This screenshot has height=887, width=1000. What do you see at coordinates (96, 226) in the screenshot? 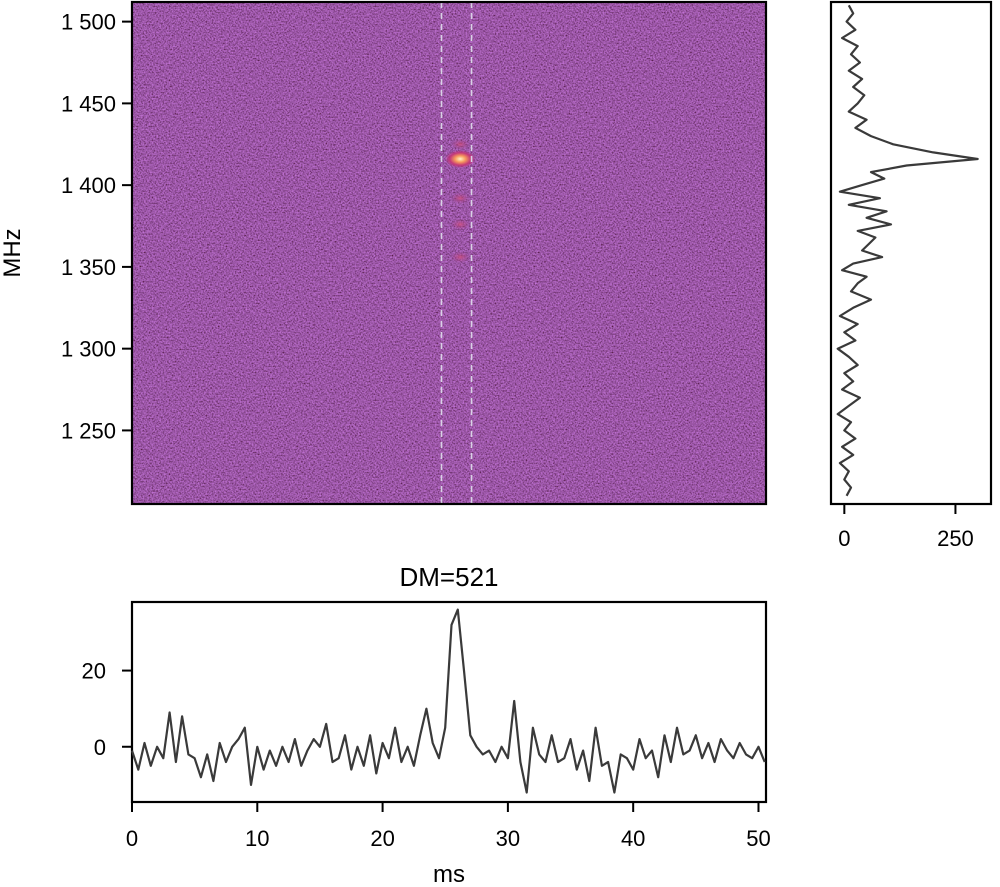
I see `heatmap-y-ticks: 1 250 1 300 1 350 1 400 1 450 1 500` at bounding box center [96, 226].